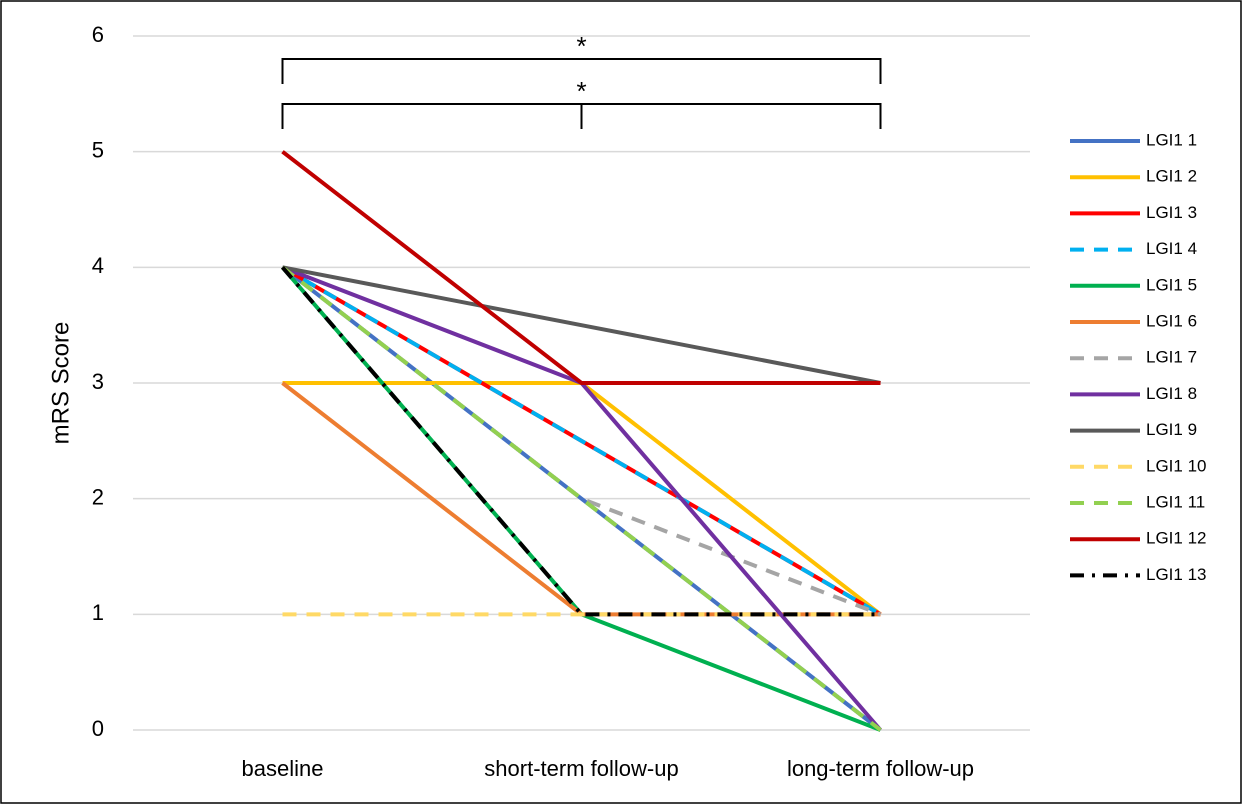 Image resolution: width=1242 pixels, height=804 pixels. I want to click on legend-label: LGI1 2, so click(1171, 176).